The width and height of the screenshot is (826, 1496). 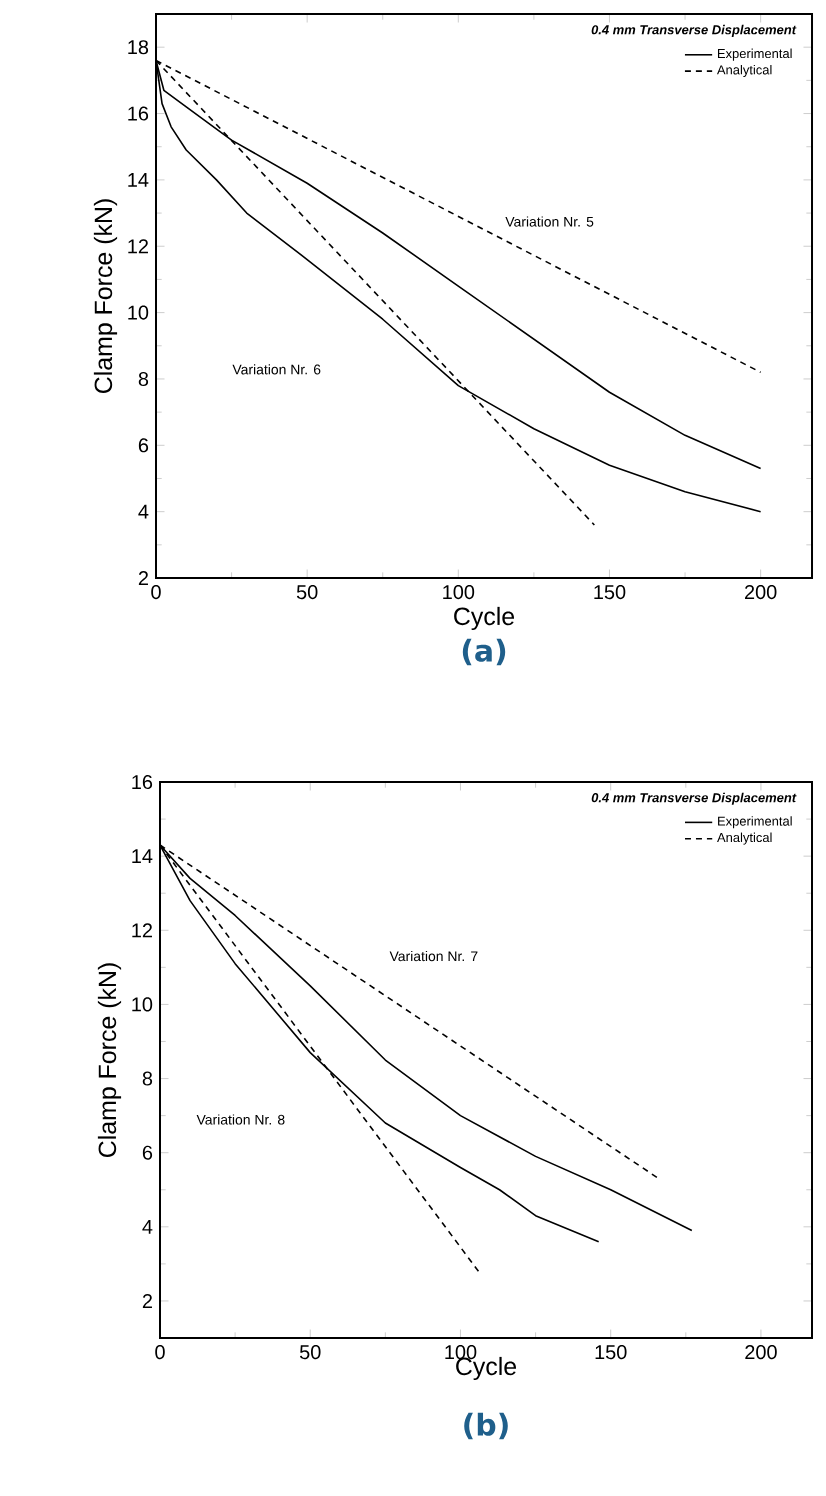 What do you see at coordinates (138, 47) in the screenshot?
I see `y-tick-label: 18` at bounding box center [138, 47].